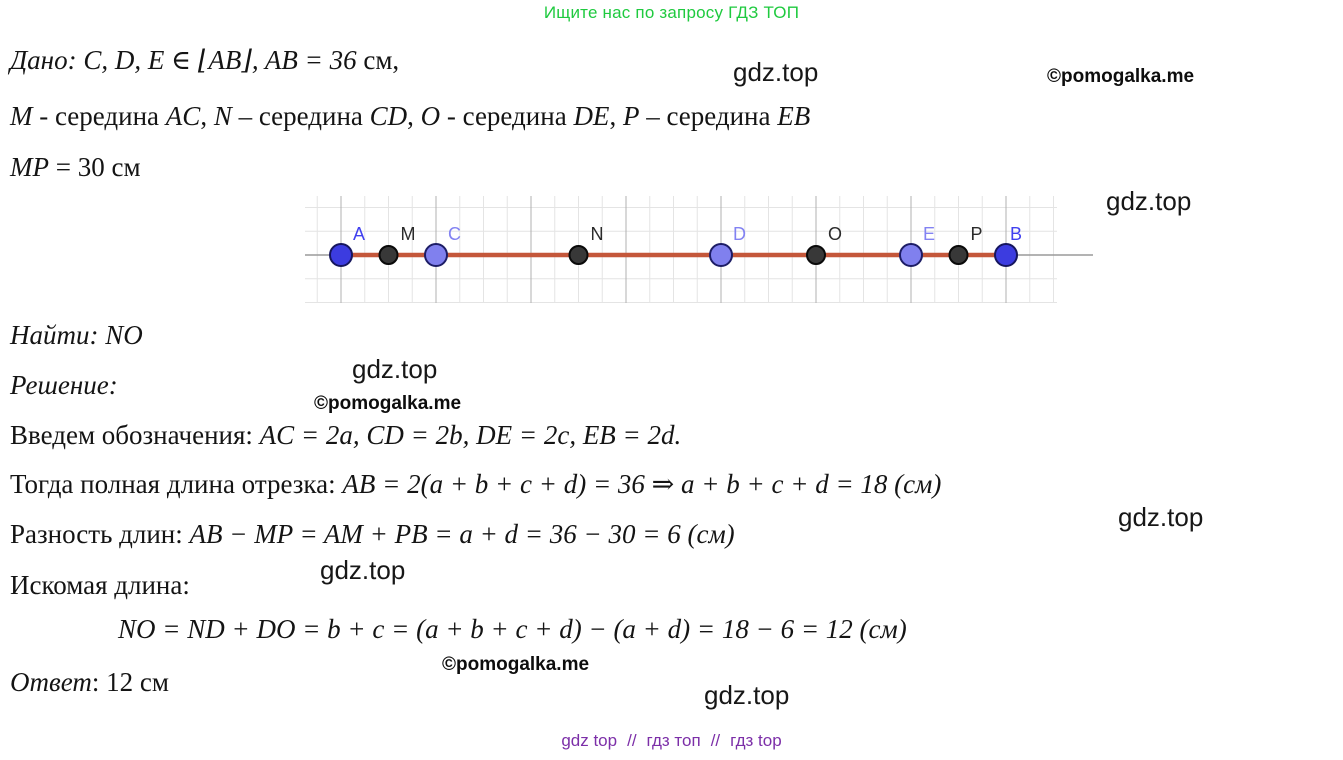 Image resolution: width=1343 pixels, height=760 pixels. What do you see at coordinates (756, 740) in the screenshot?
I see `footer-link: гдз top` at bounding box center [756, 740].